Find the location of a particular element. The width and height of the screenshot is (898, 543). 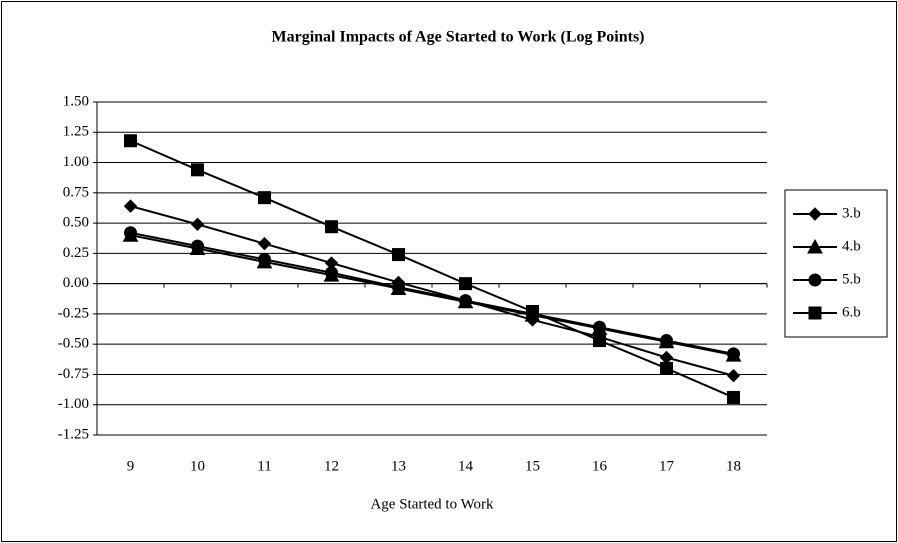

y-tick-label: 1.50 is located at coordinates (76, 101).